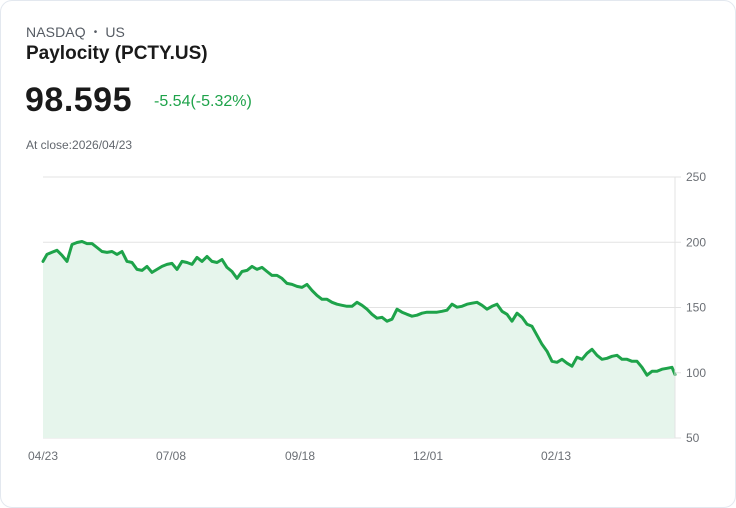 This screenshot has width=736, height=508. What do you see at coordinates (203, 101) in the screenshot?
I see `price-change: -5.54(-5.32%)` at bounding box center [203, 101].